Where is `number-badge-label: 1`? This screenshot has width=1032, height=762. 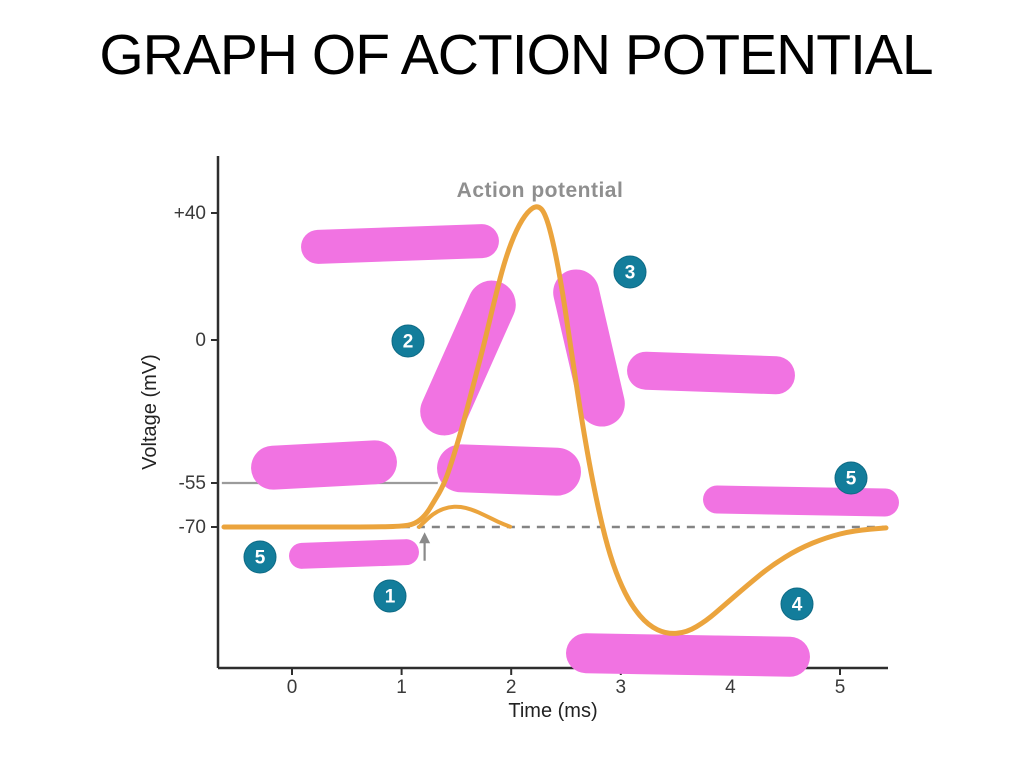
number-badge-label: 1 is located at coordinates (390, 597).